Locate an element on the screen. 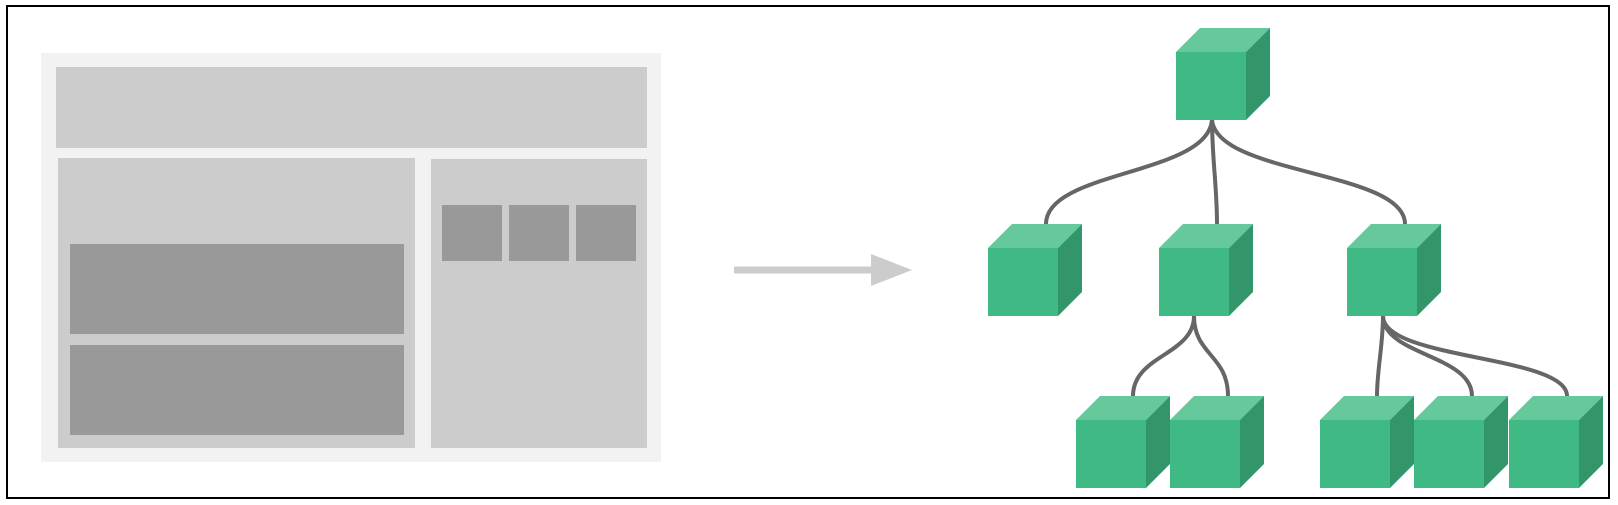 The image size is (1618, 505). cube-right is located at coordinates (1394, 270).